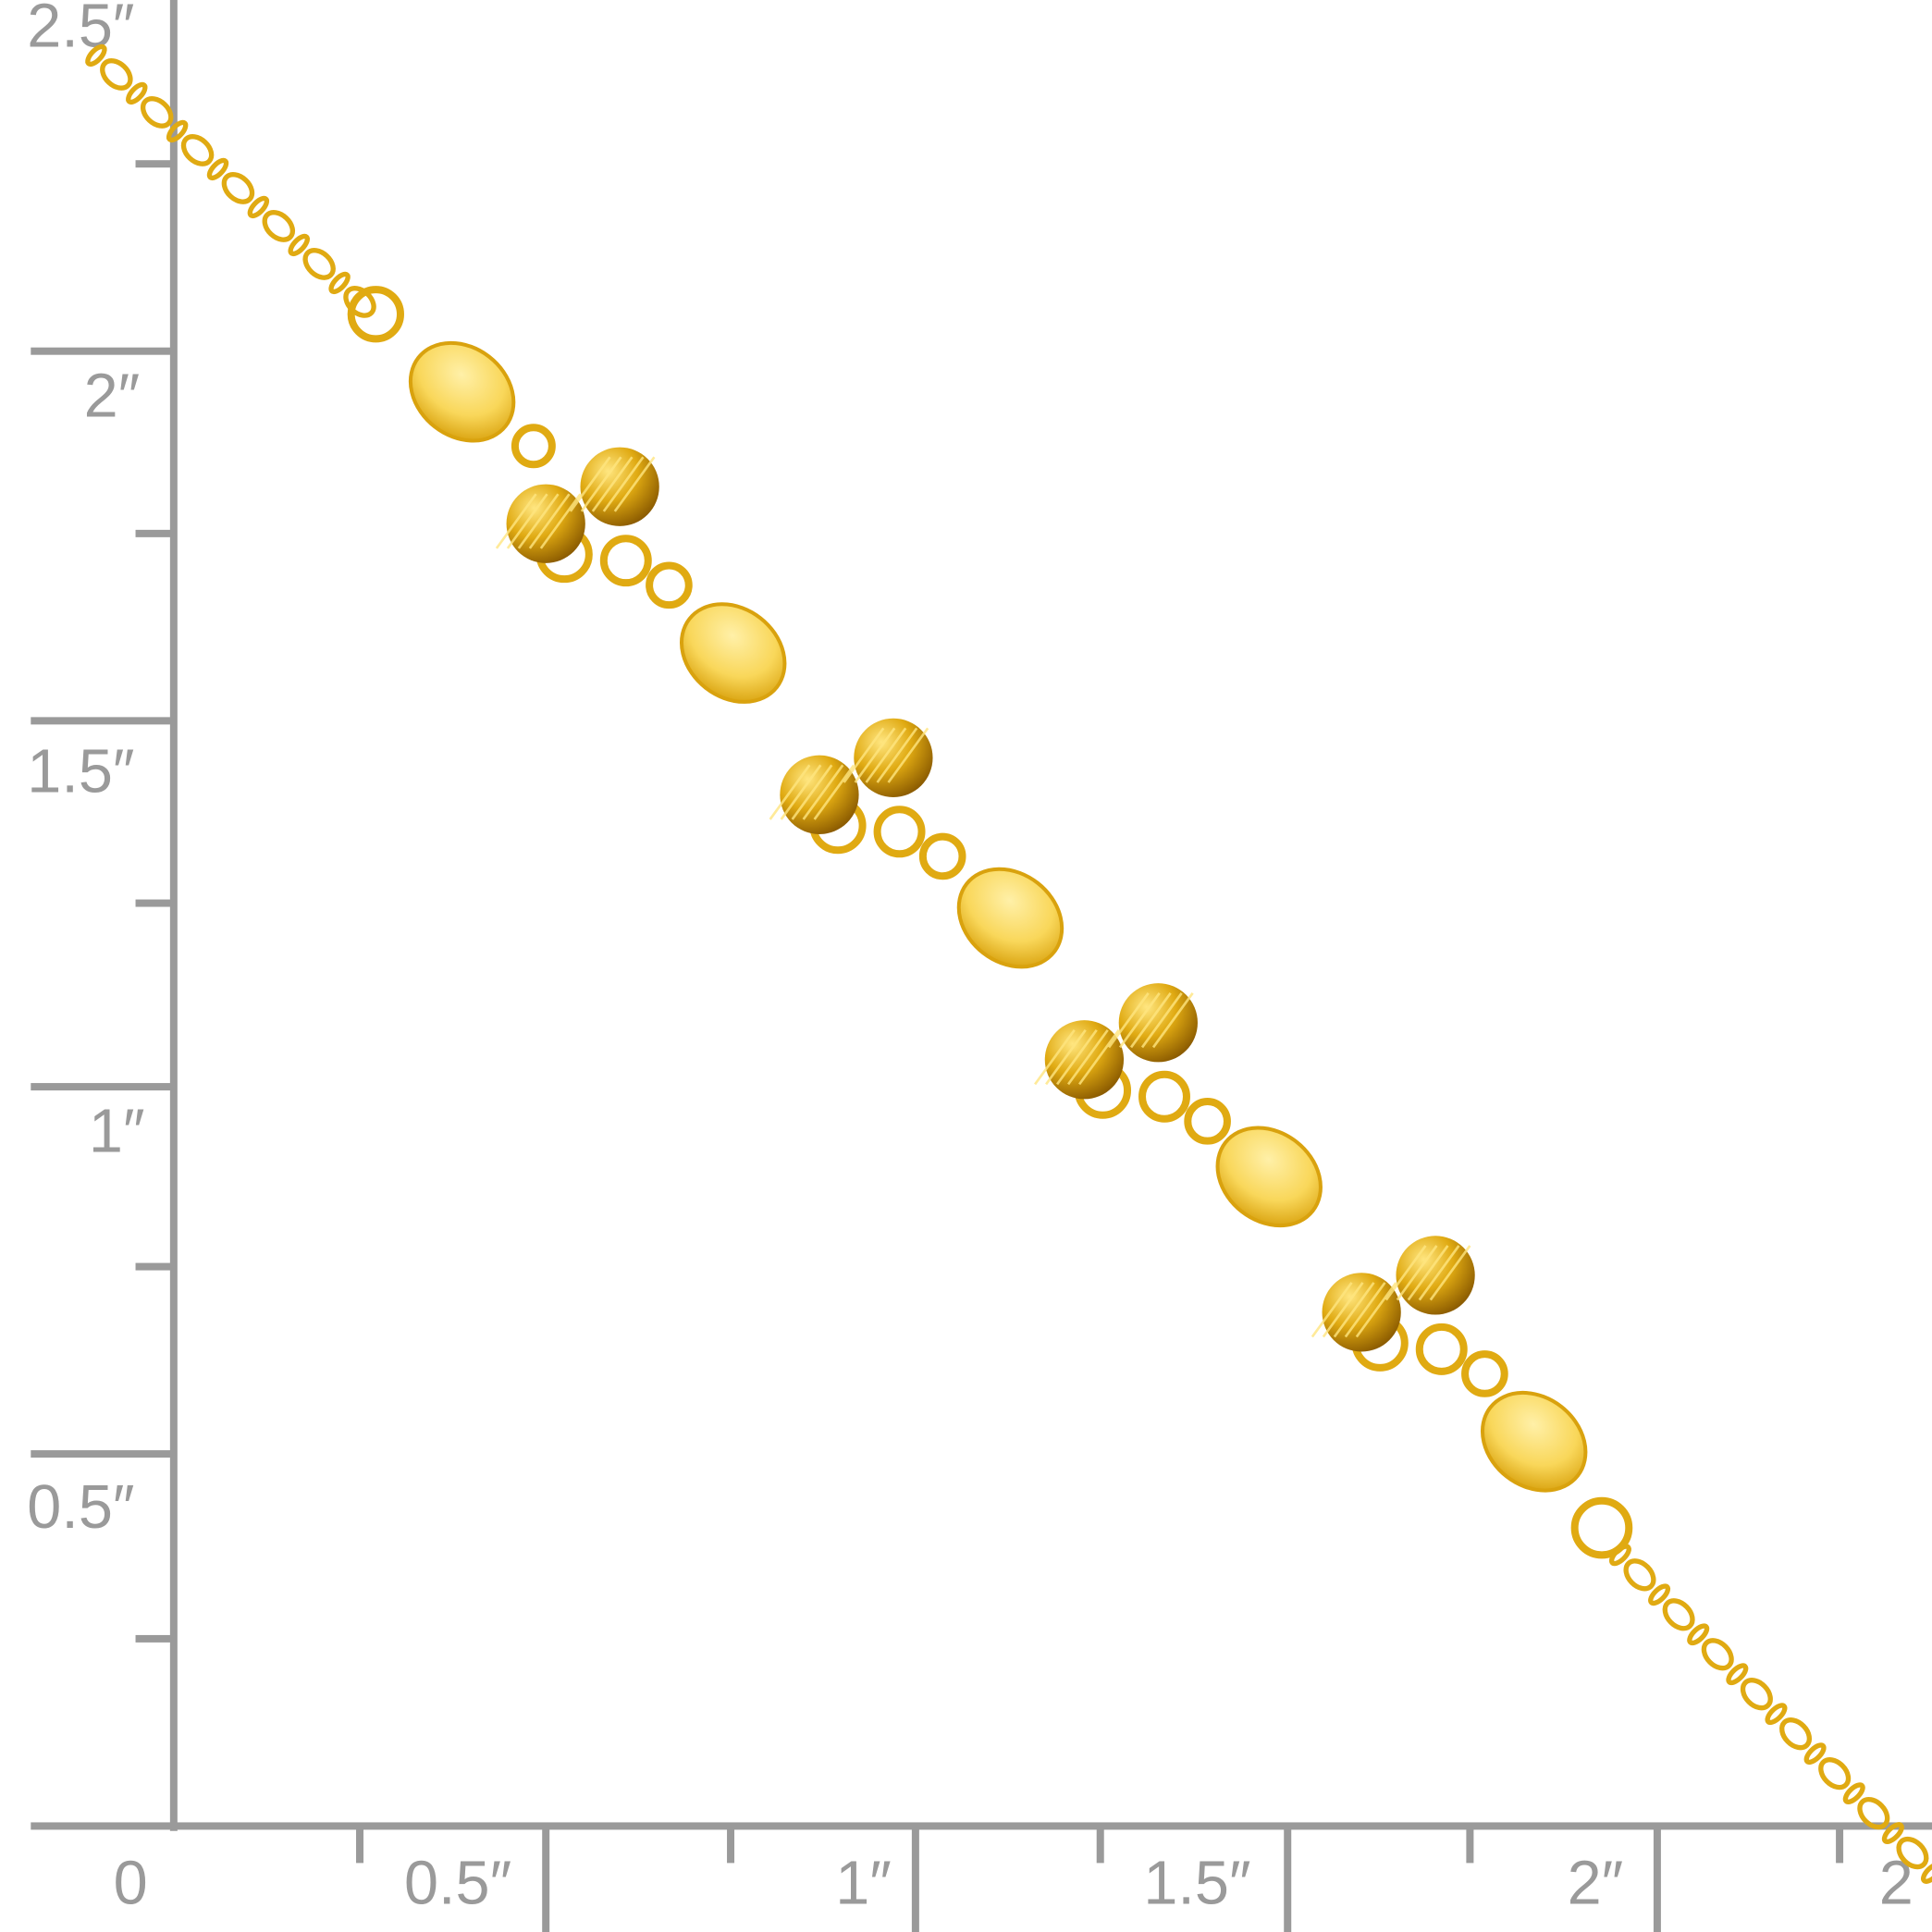  I want to click on ruler-label-h-1: 1″, so click(864, 1883).